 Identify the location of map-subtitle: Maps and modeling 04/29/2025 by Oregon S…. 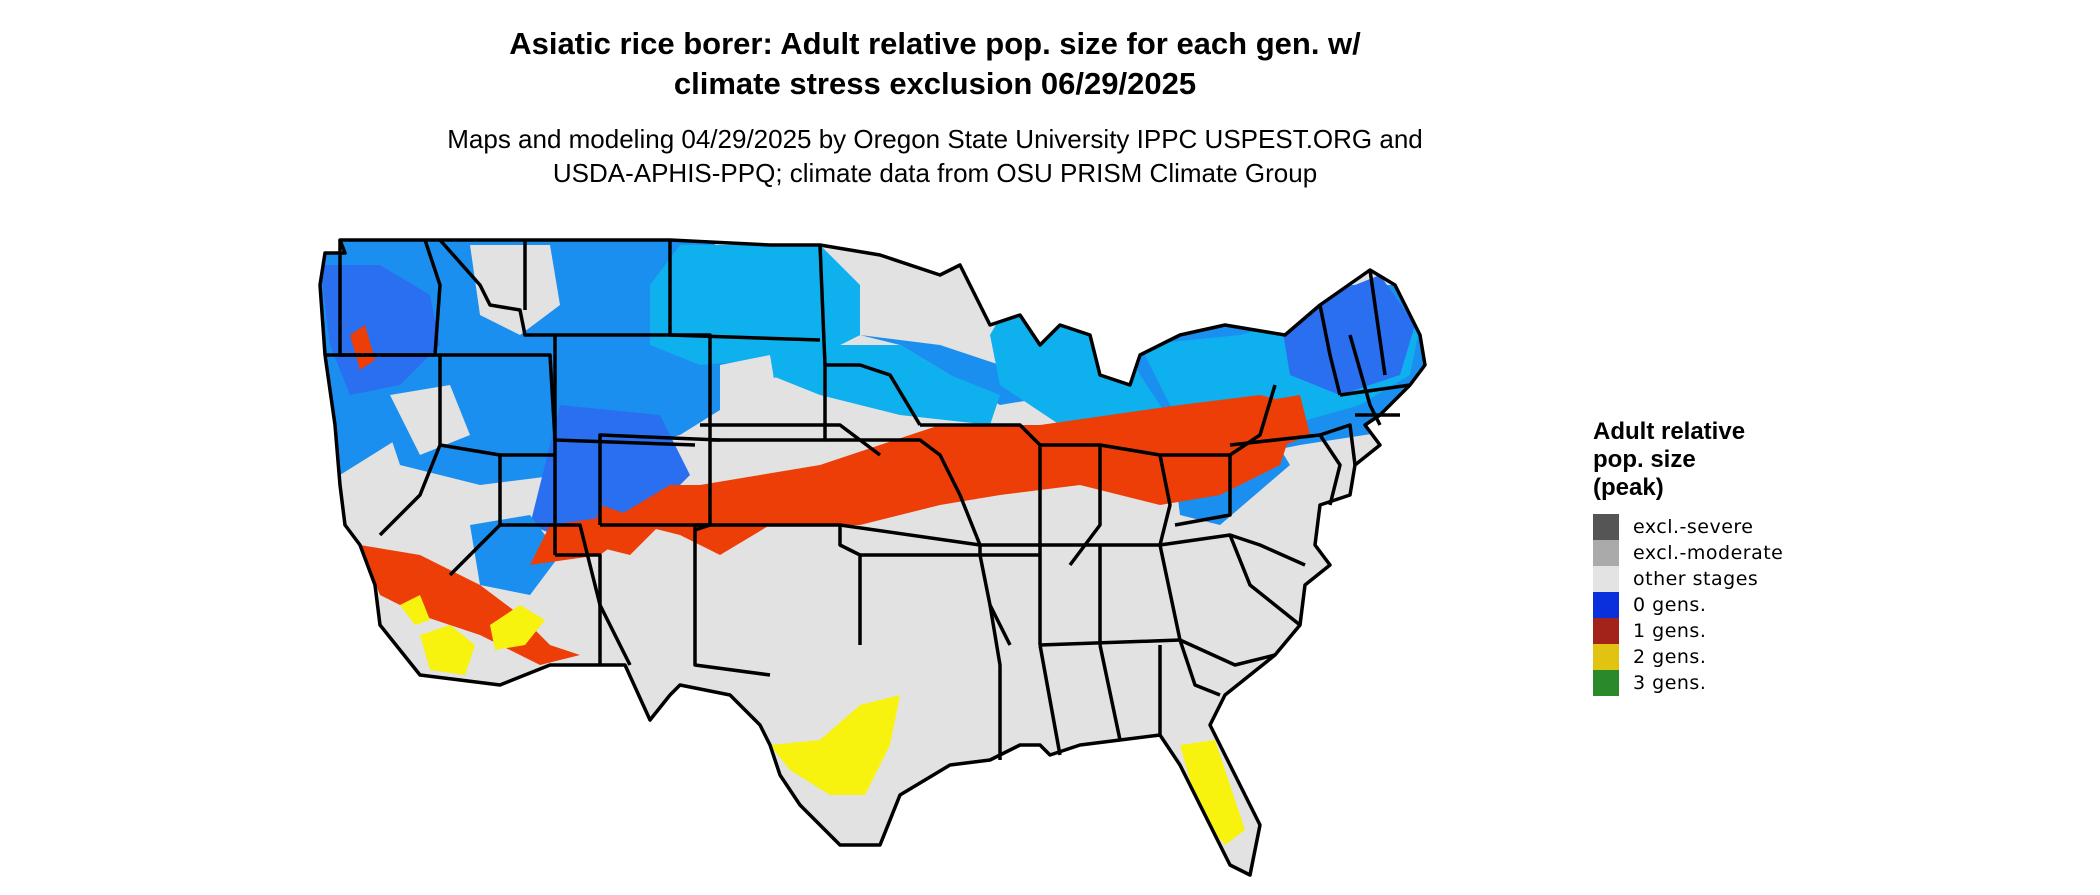
(935, 156).